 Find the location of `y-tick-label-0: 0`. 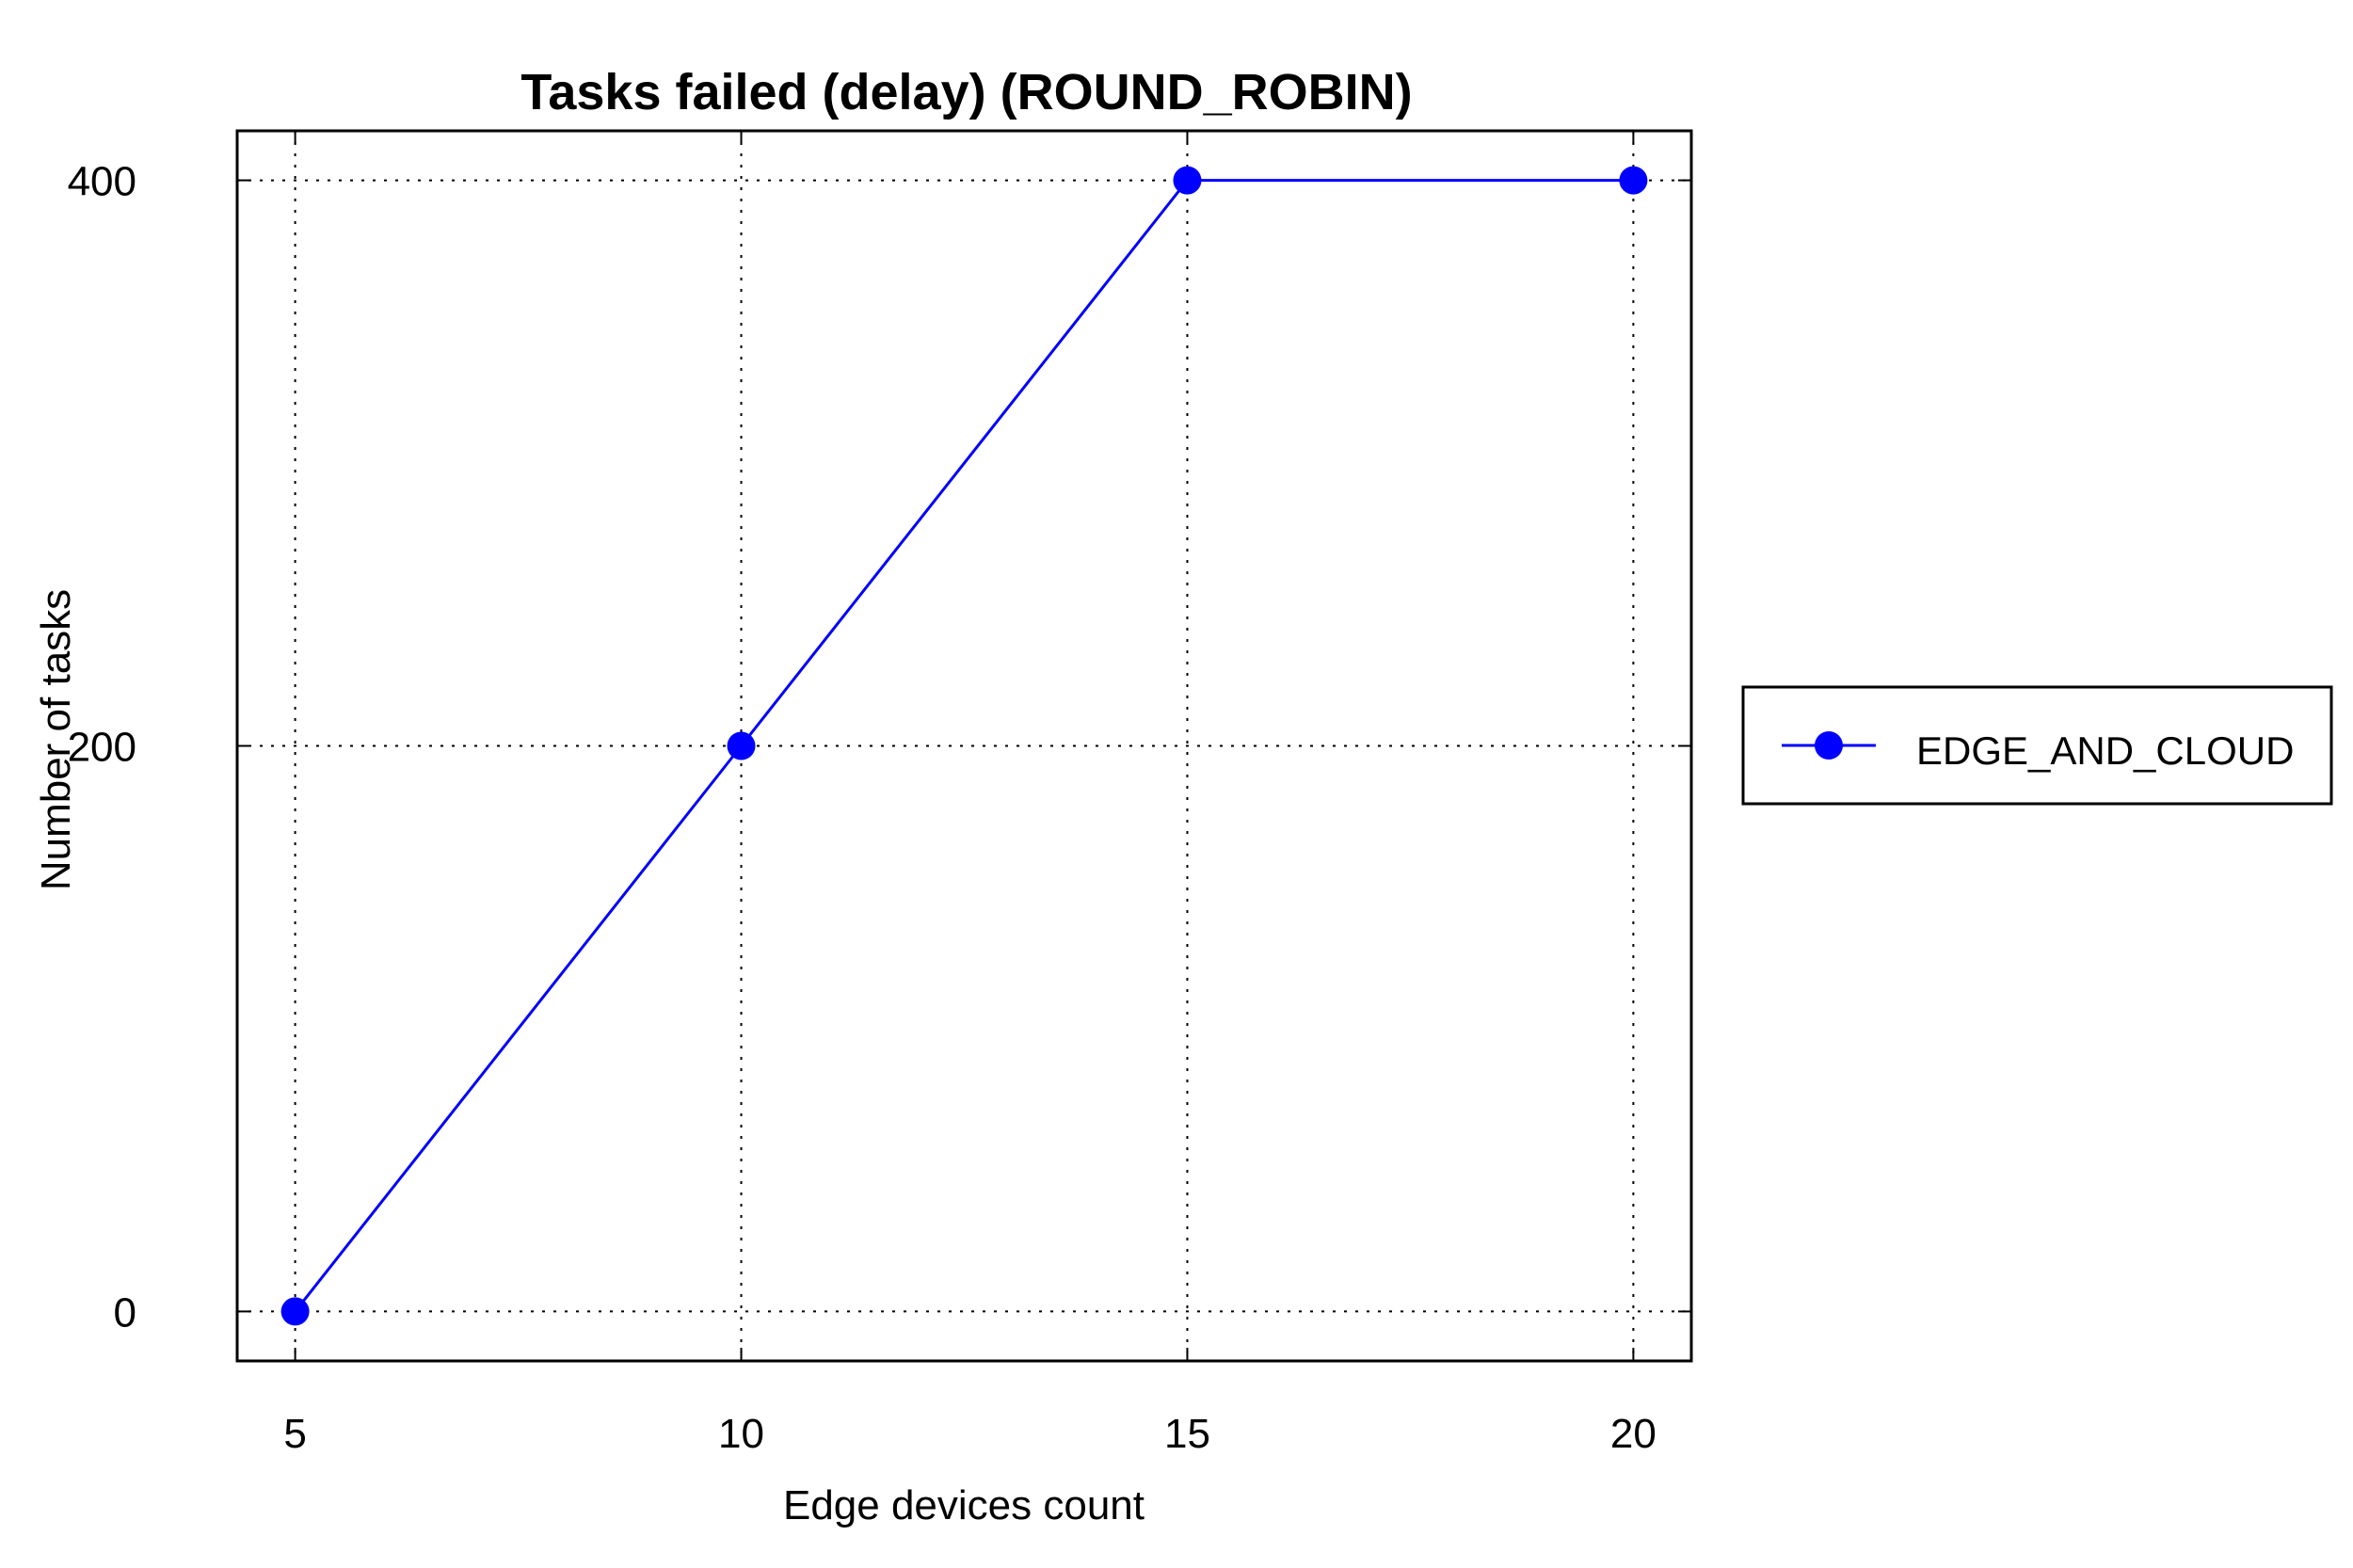

y-tick-label-0: 0 is located at coordinates (125, 1312).